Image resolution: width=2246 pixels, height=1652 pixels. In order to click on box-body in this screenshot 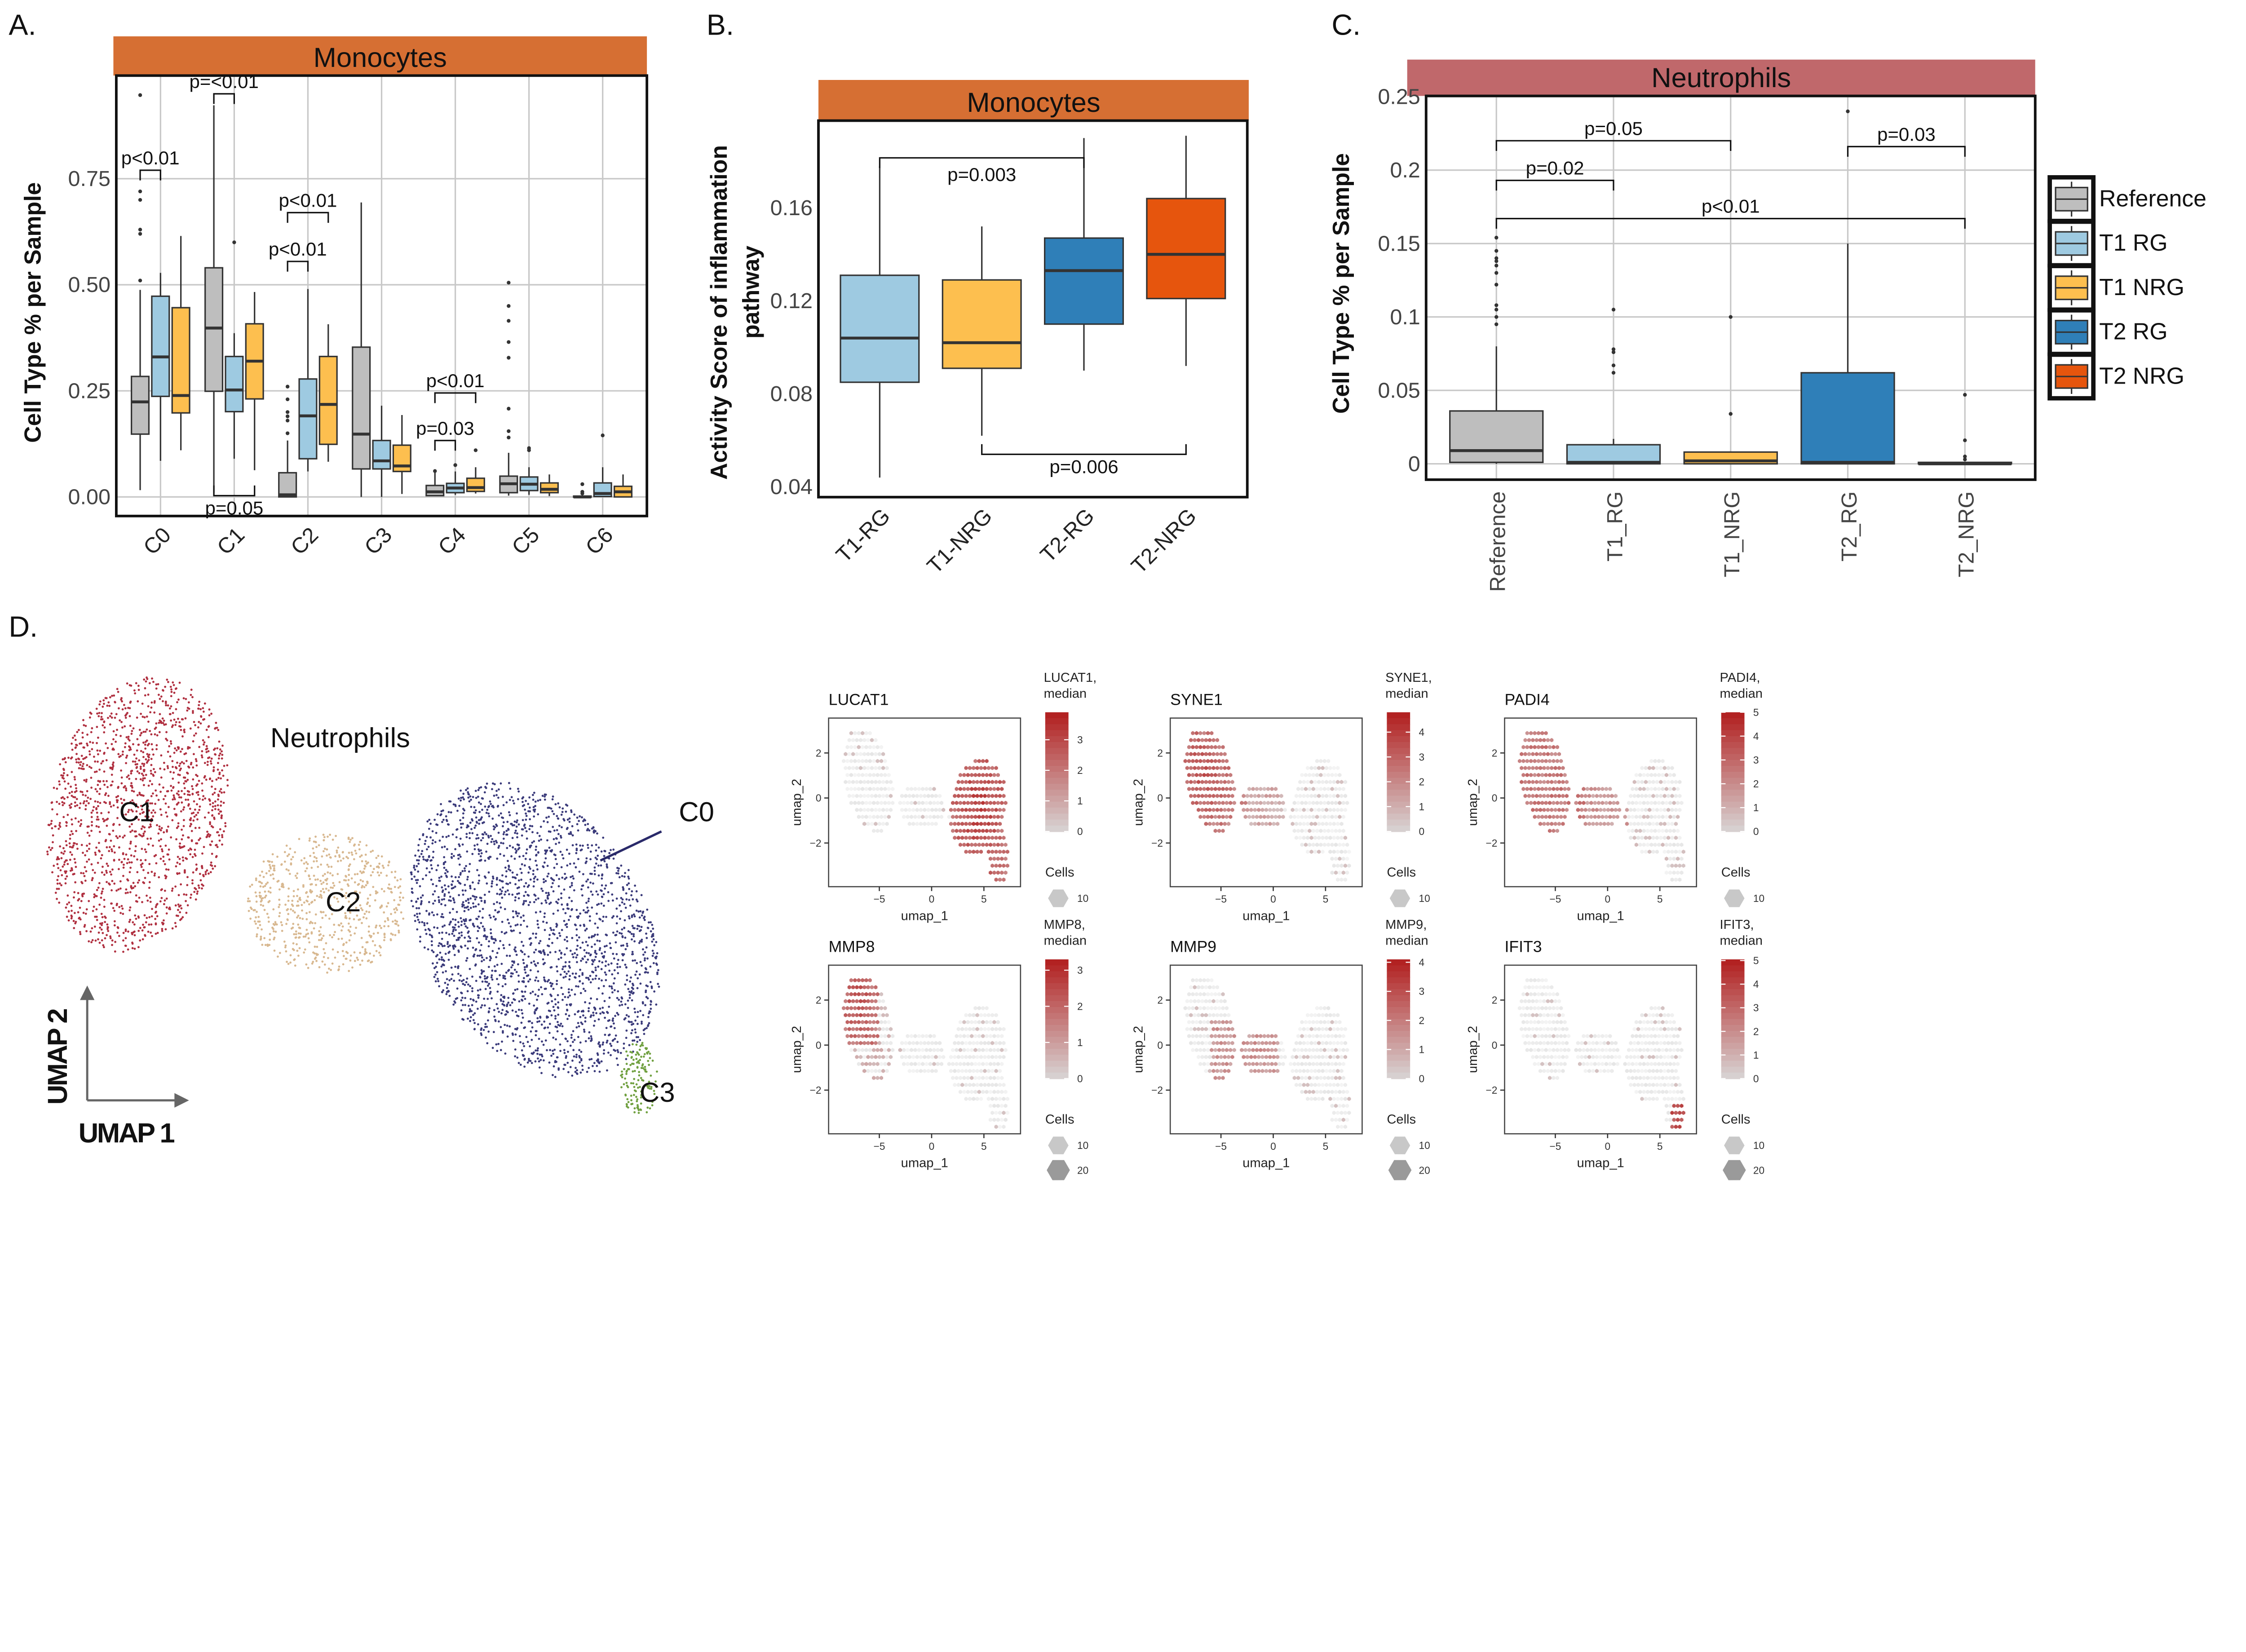, I will do `click(140, 405)`.